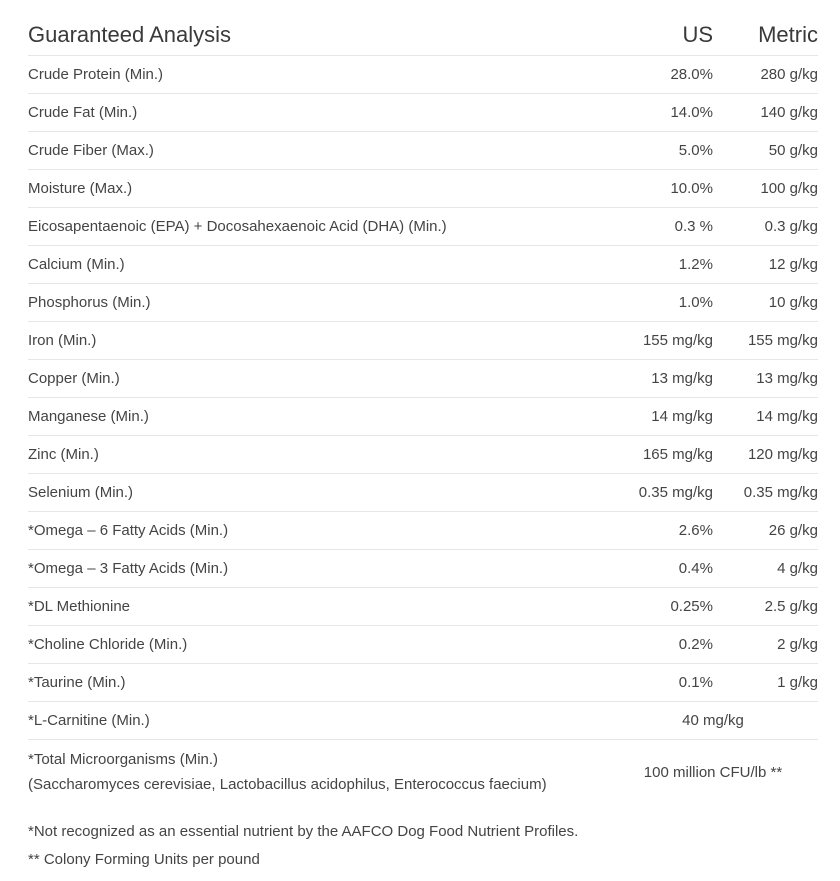  Describe the element at coordinates (144, 859) in the screenshot. I see `footnote: ** Colony Forming Units per pound` at that location.